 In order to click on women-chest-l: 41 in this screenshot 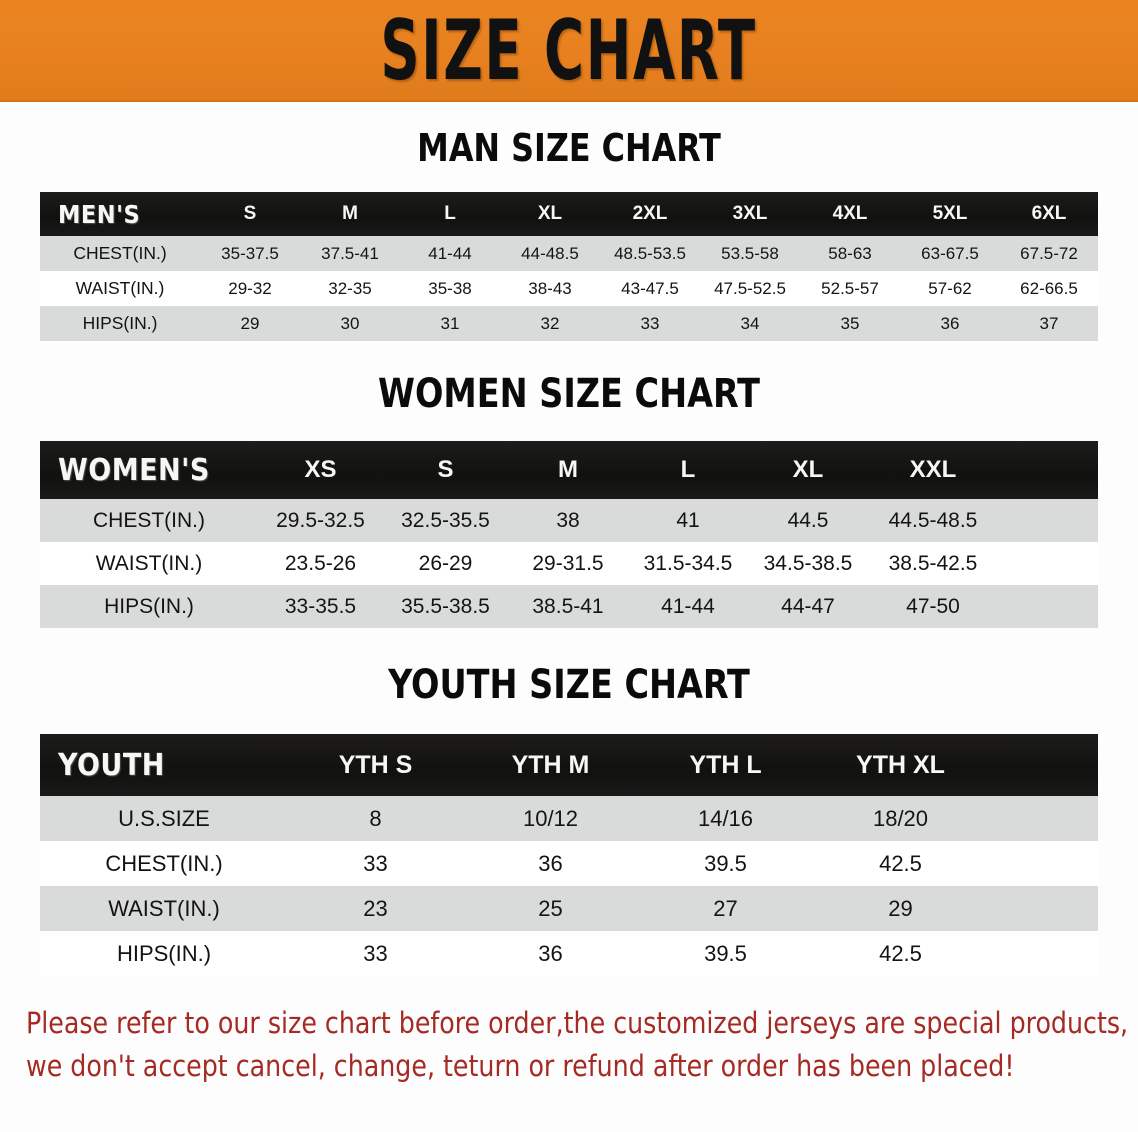, I will do `click(688, 520)`.